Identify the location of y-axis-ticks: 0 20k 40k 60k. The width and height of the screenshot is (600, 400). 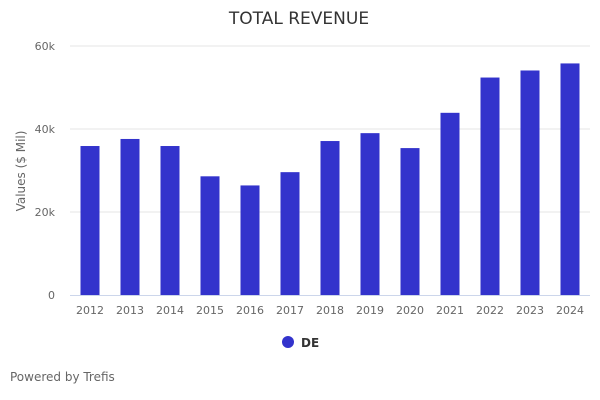
(45, 171).